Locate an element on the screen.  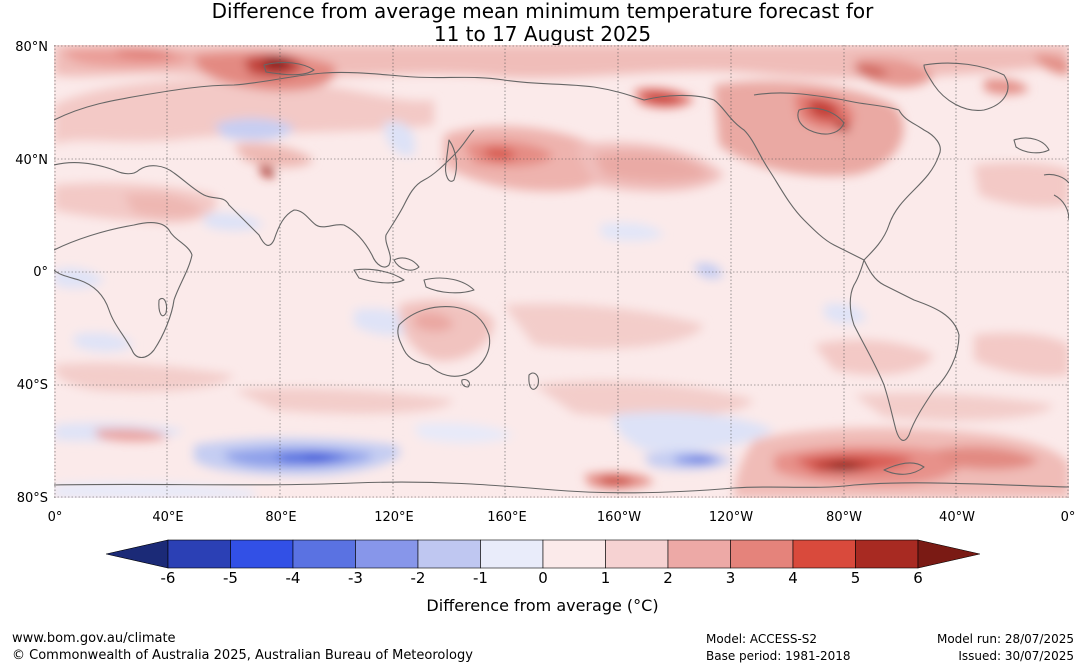
colorbar-tick-label: -3 is located at coordinates (355, 578).